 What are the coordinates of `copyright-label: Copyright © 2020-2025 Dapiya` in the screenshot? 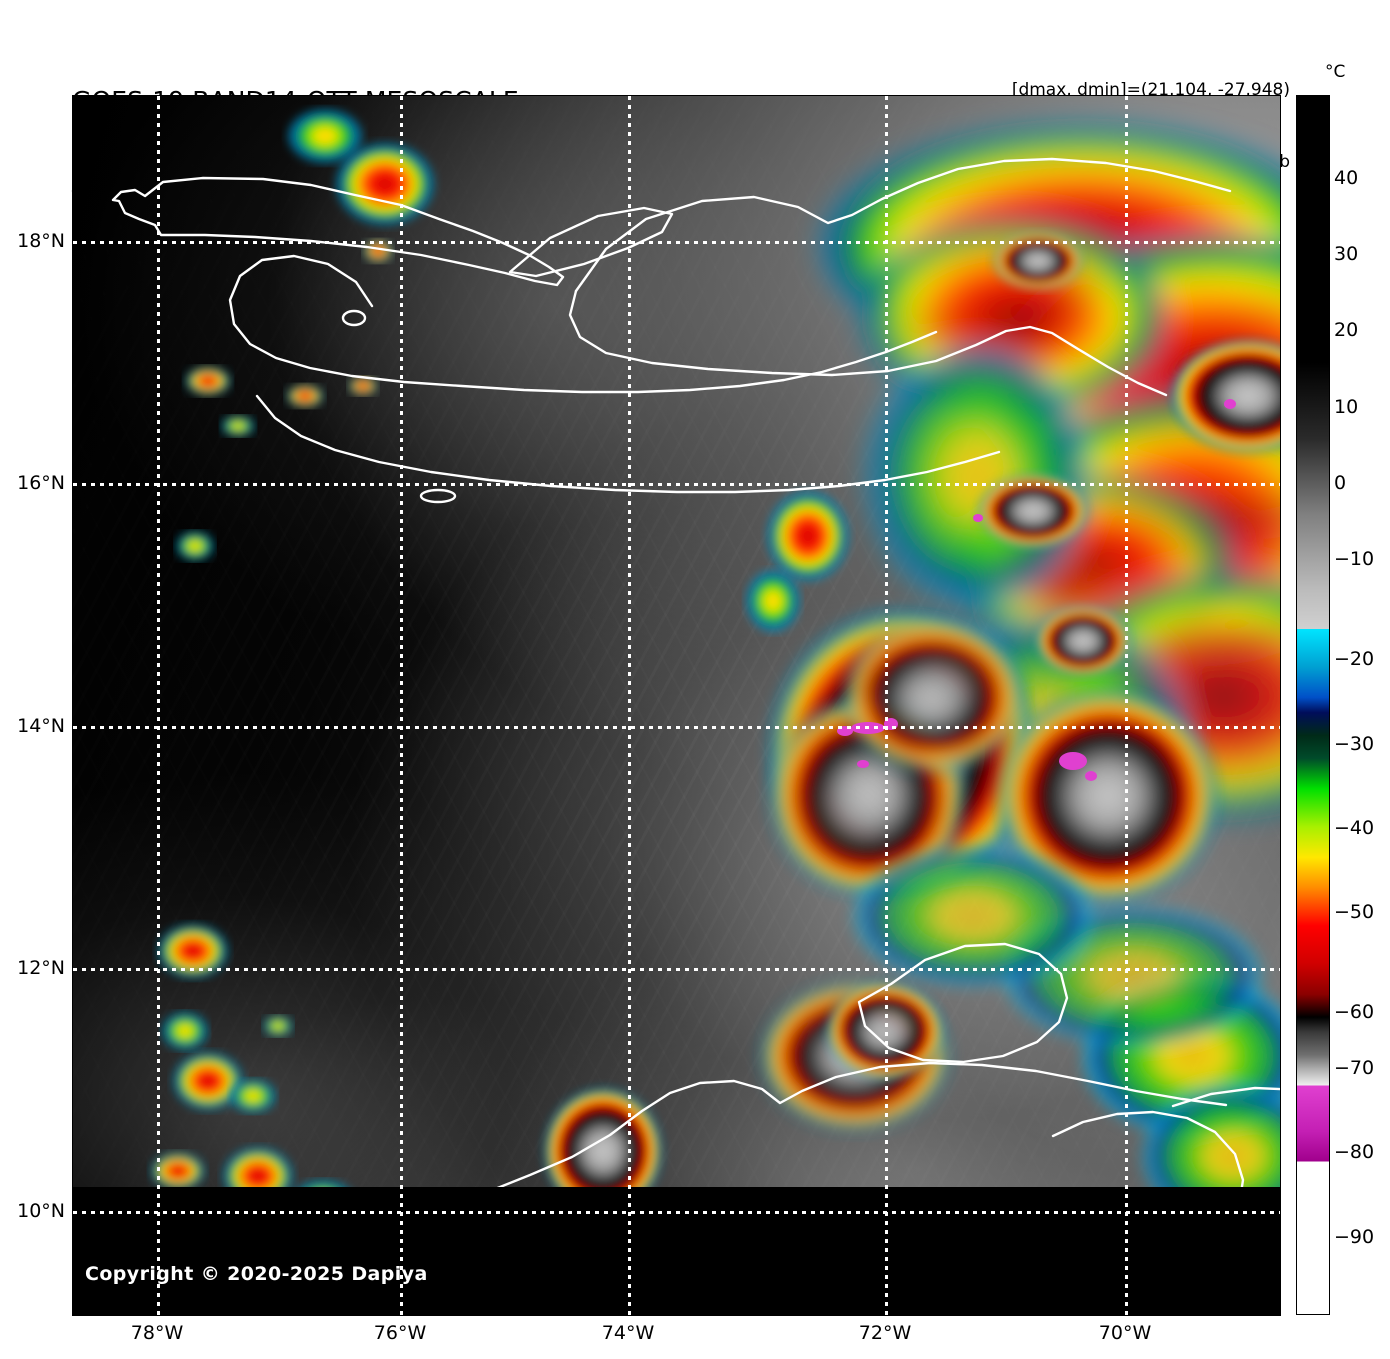 It's located at (256, 1274).